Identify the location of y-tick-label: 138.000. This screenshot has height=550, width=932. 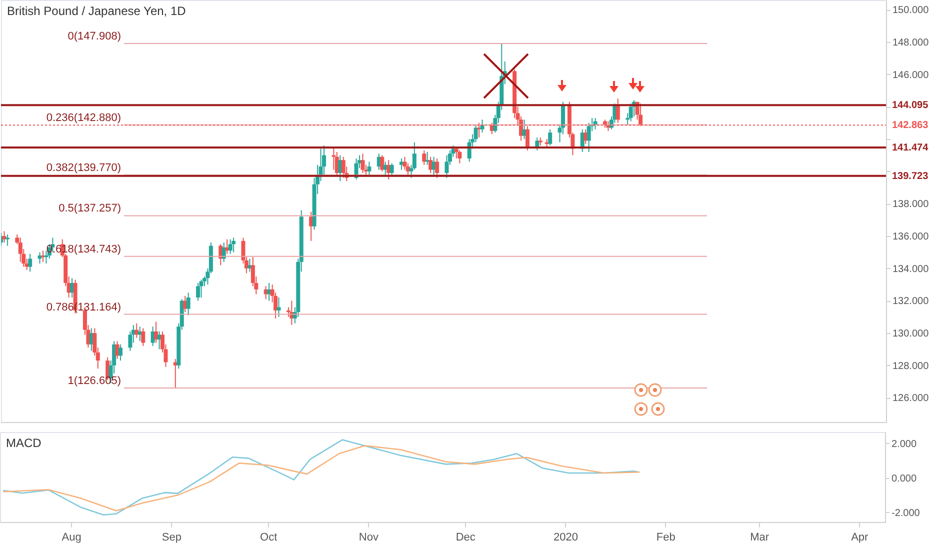
(911, 204).